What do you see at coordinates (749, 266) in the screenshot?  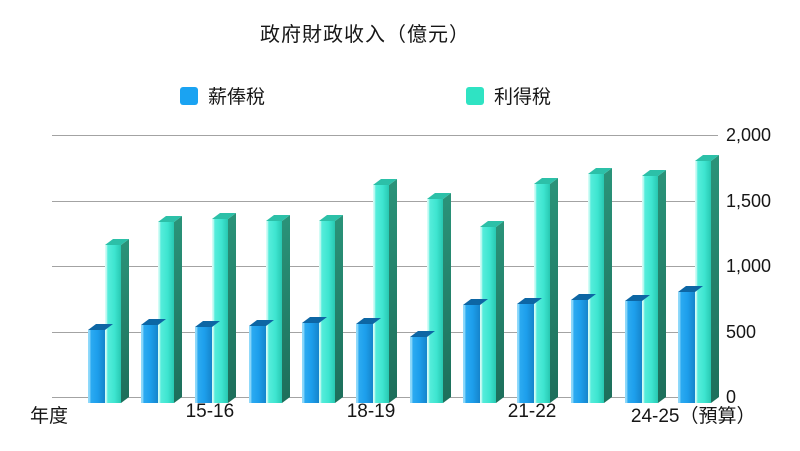 I see `y-tick-label: 1,000` at bounding box center [749, 266].